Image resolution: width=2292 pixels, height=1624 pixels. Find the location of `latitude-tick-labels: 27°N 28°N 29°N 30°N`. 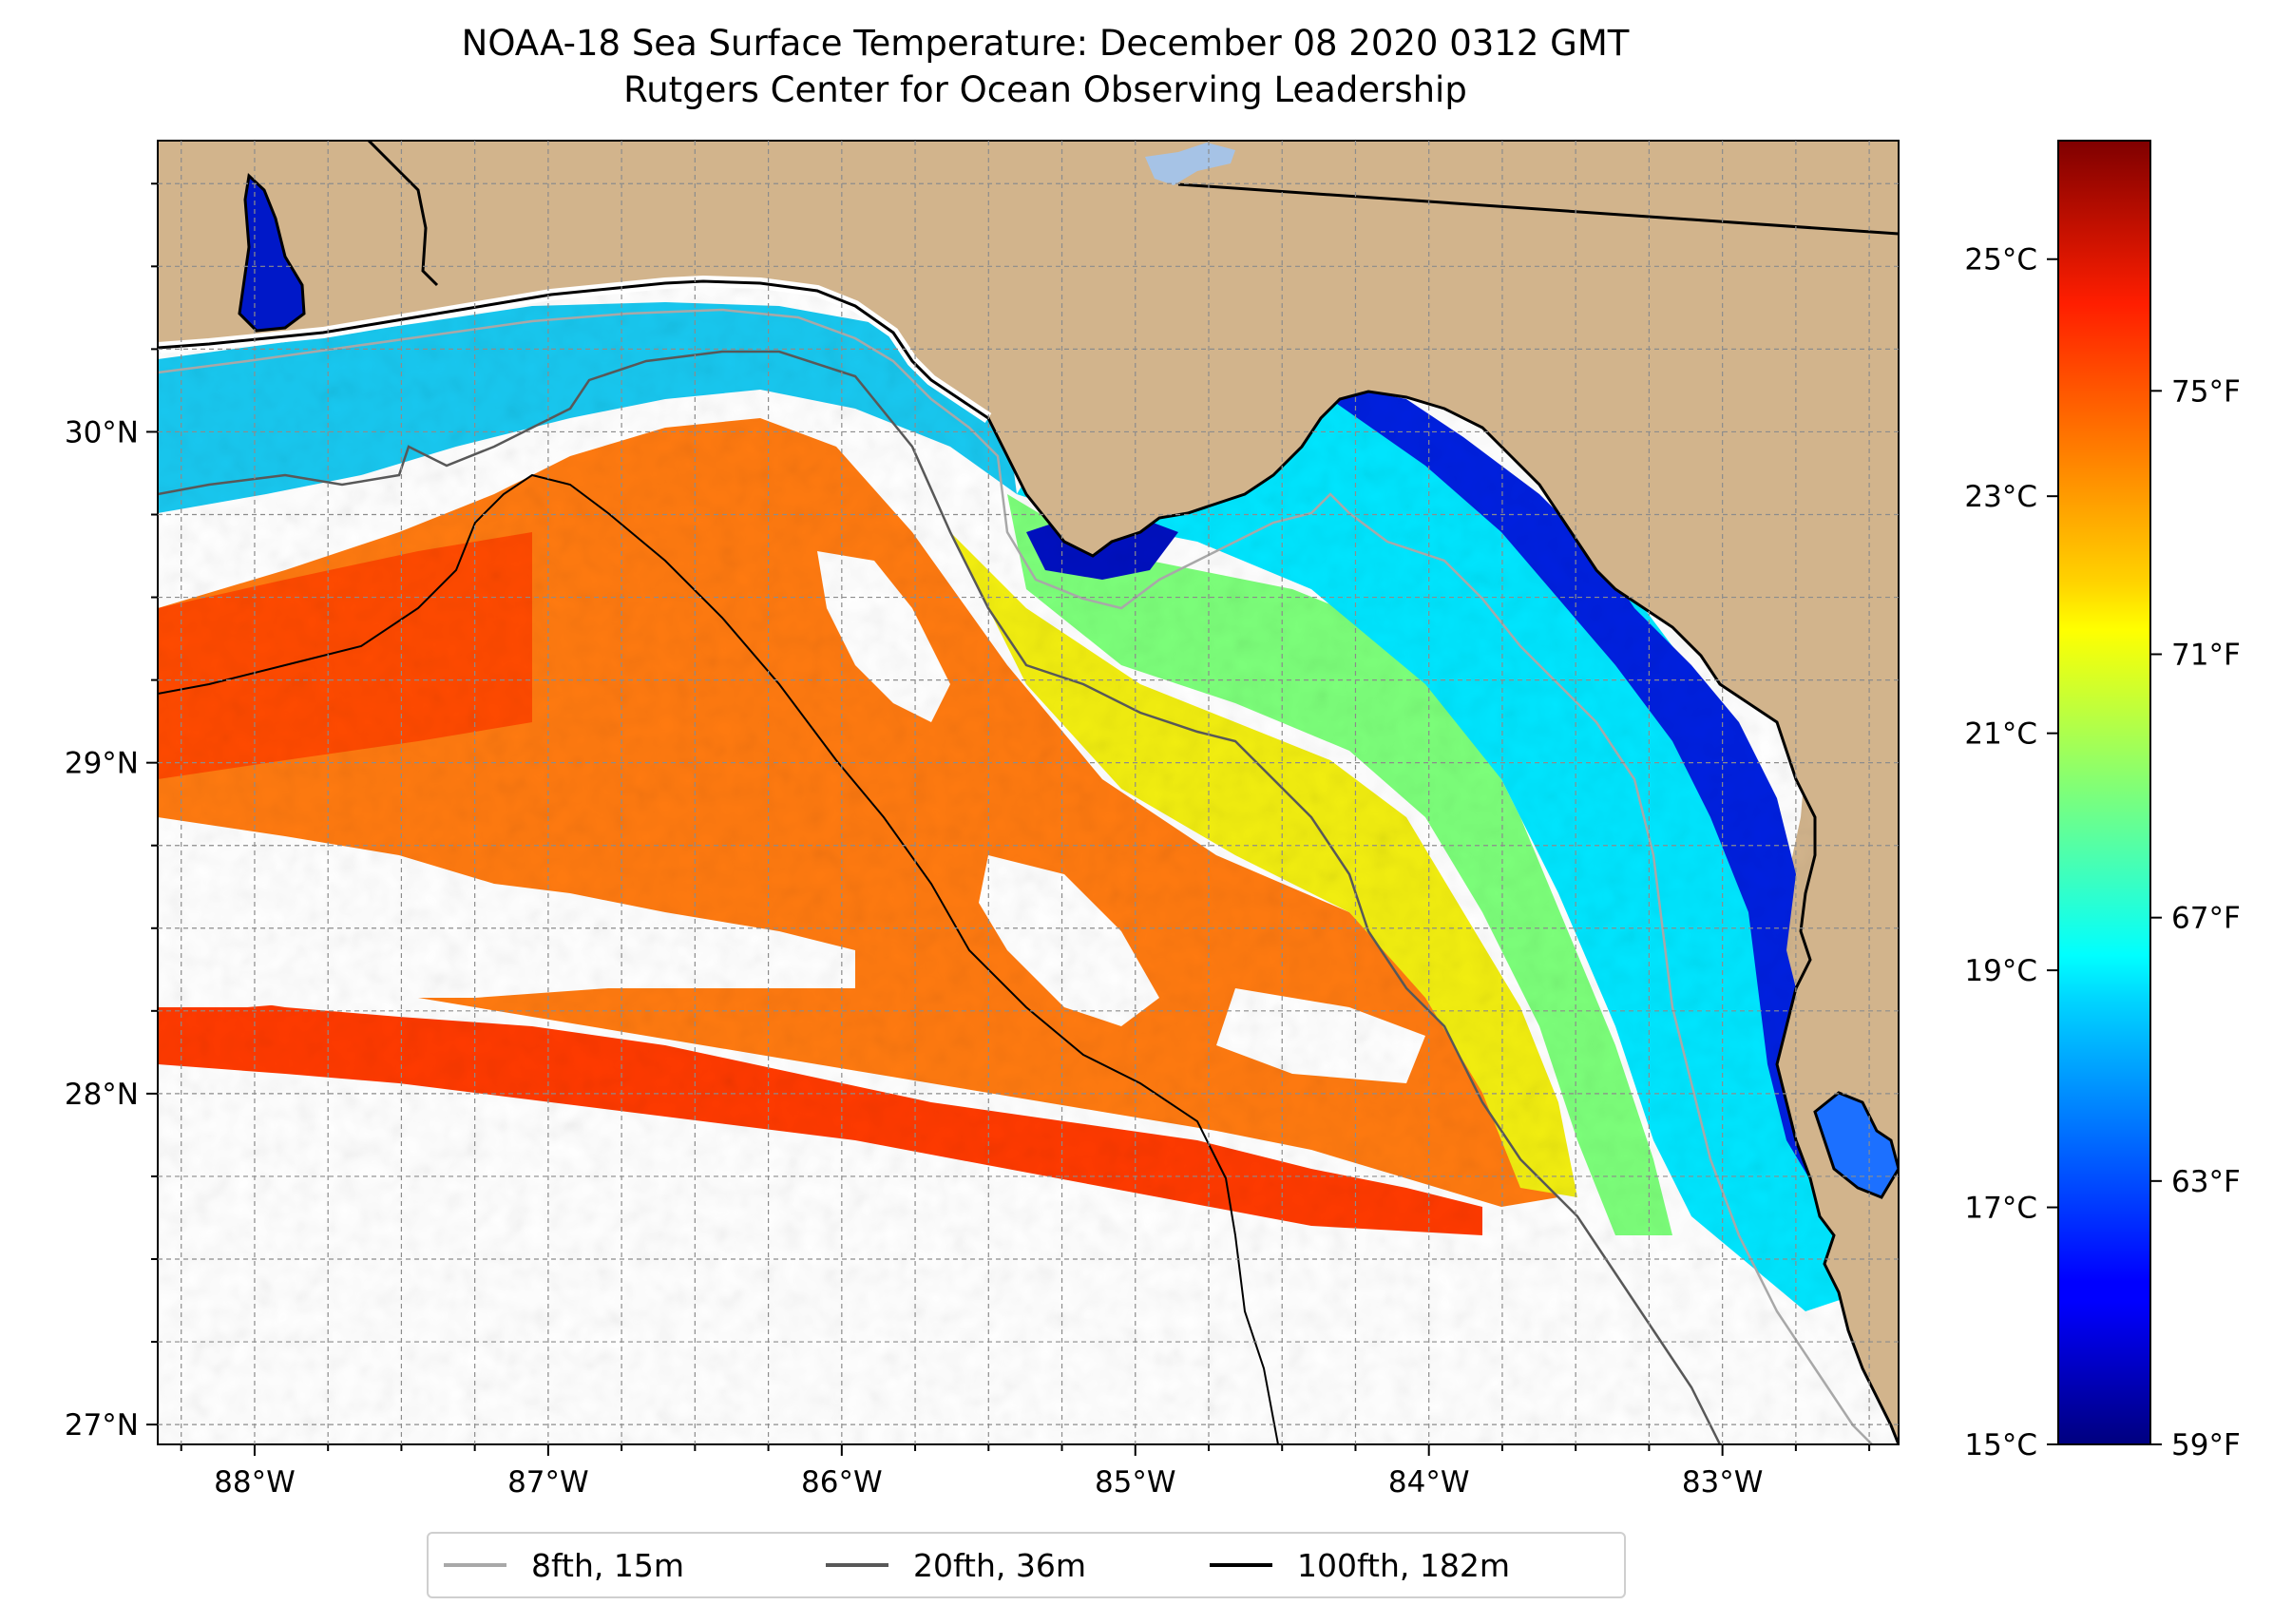

latitude-tick-labels: 27°N 28°N 29°N 30°N is located at coordinates (102, 928).